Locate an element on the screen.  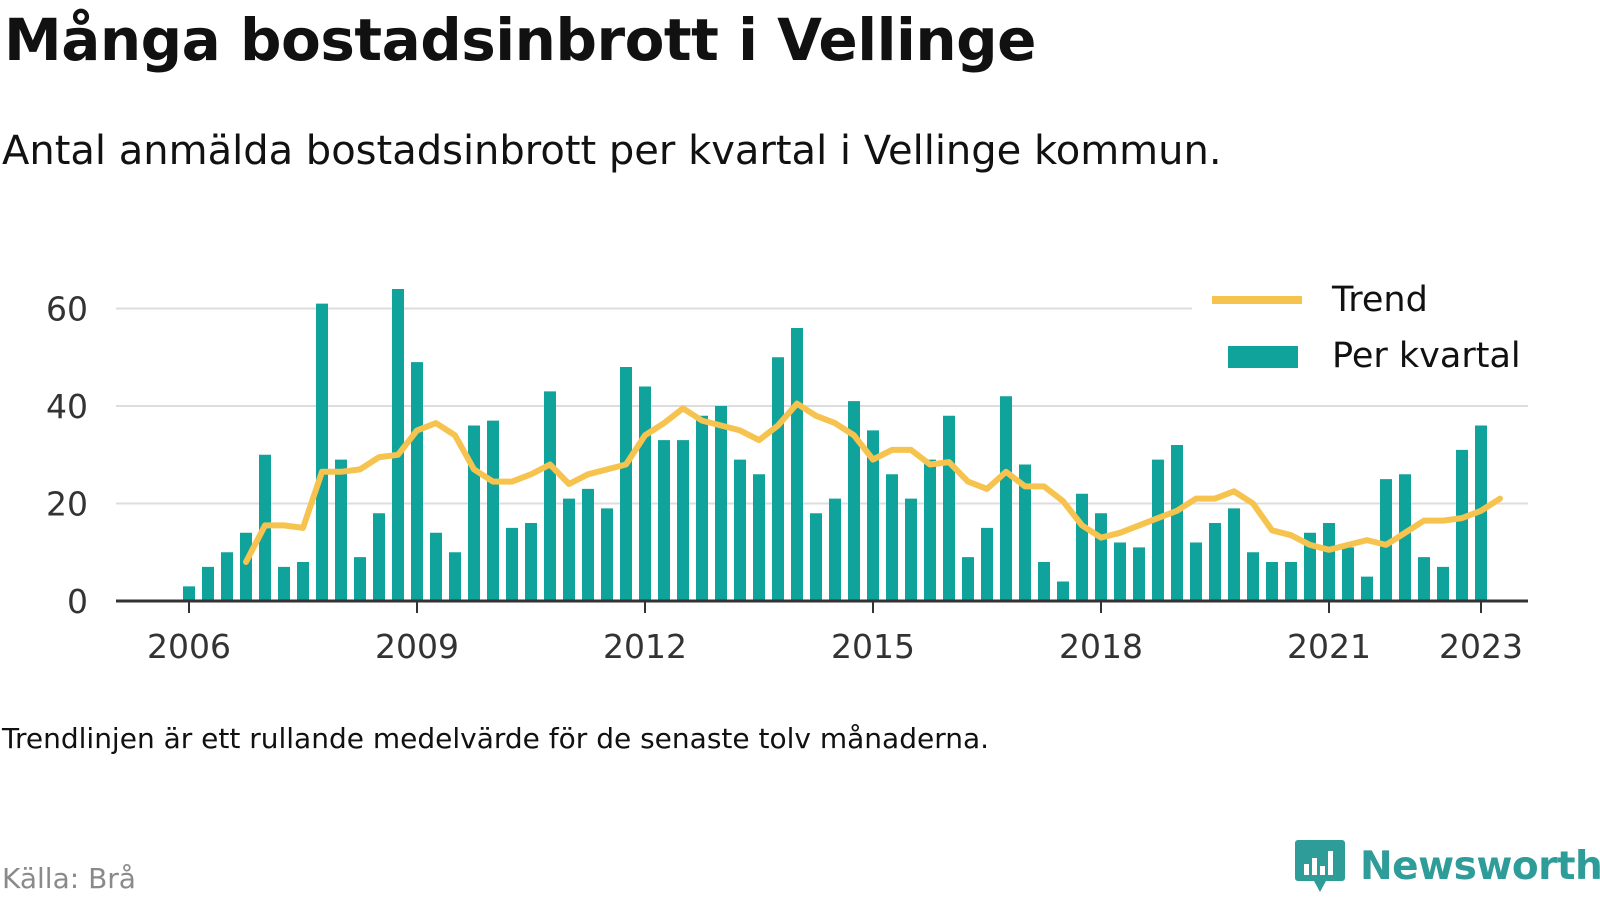
x-tick-label: 2018 is located at coordinates (1101, 646).